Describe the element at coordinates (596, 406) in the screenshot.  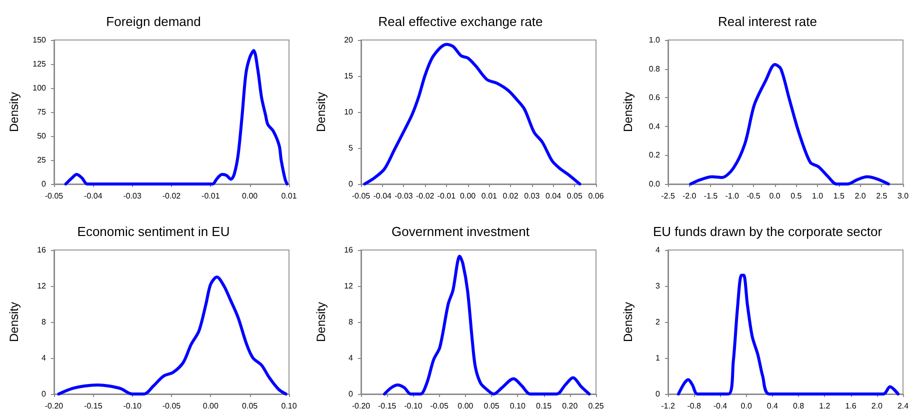
I see `x-tick-label: 0.25` at that location.